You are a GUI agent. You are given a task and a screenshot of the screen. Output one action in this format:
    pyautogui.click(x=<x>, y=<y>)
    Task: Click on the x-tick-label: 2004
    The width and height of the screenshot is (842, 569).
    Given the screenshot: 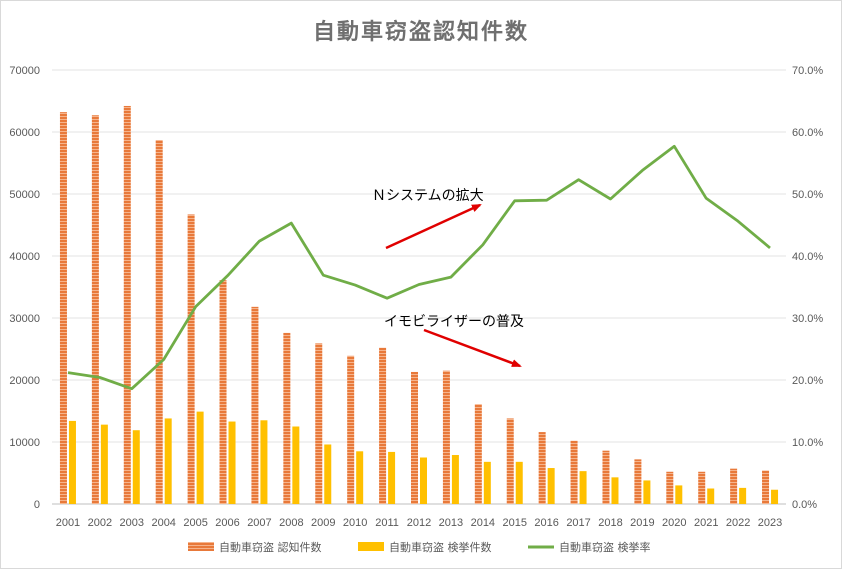 What is the action you would take?
    pyautogui.click(x=163, y=523)
    